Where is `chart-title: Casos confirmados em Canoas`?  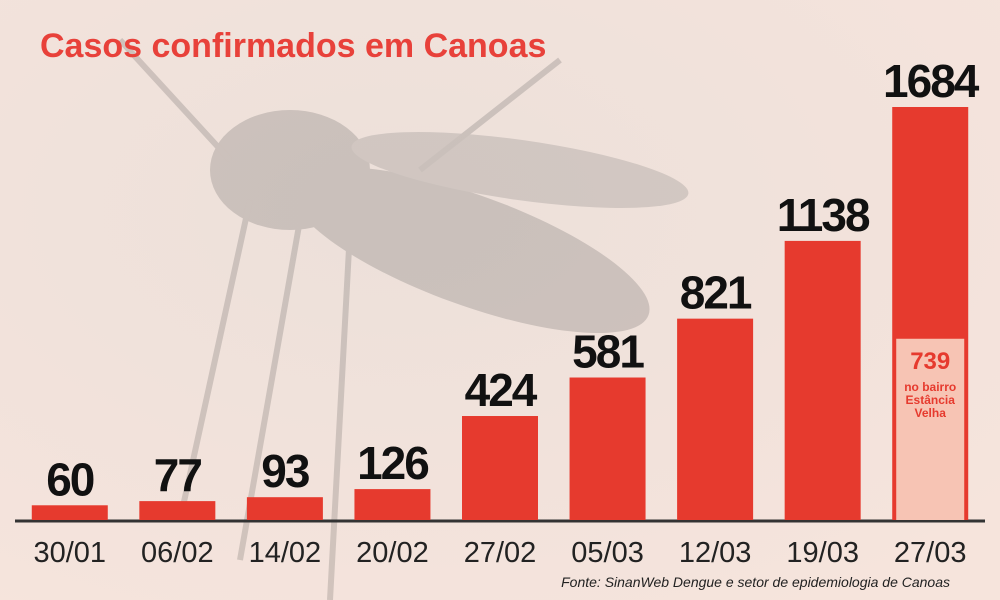
chart-title: Casos confirmados em Canoas is located at coordinates (293, 46).